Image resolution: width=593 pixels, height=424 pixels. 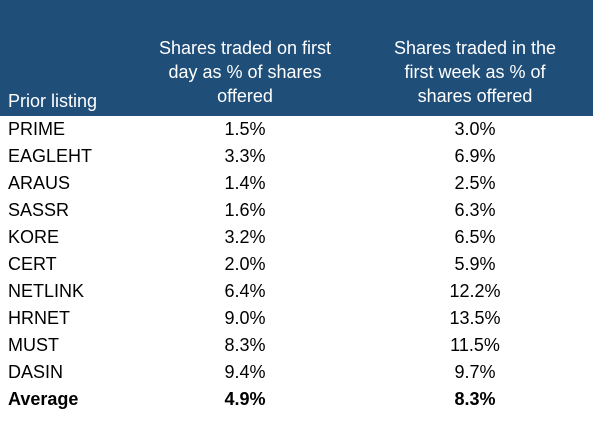 What do you see at coordinates (296, 210) in the screenshot?
I see `table-row: SASSR 1.6% 6.3%` at bounding box center [296, 210].